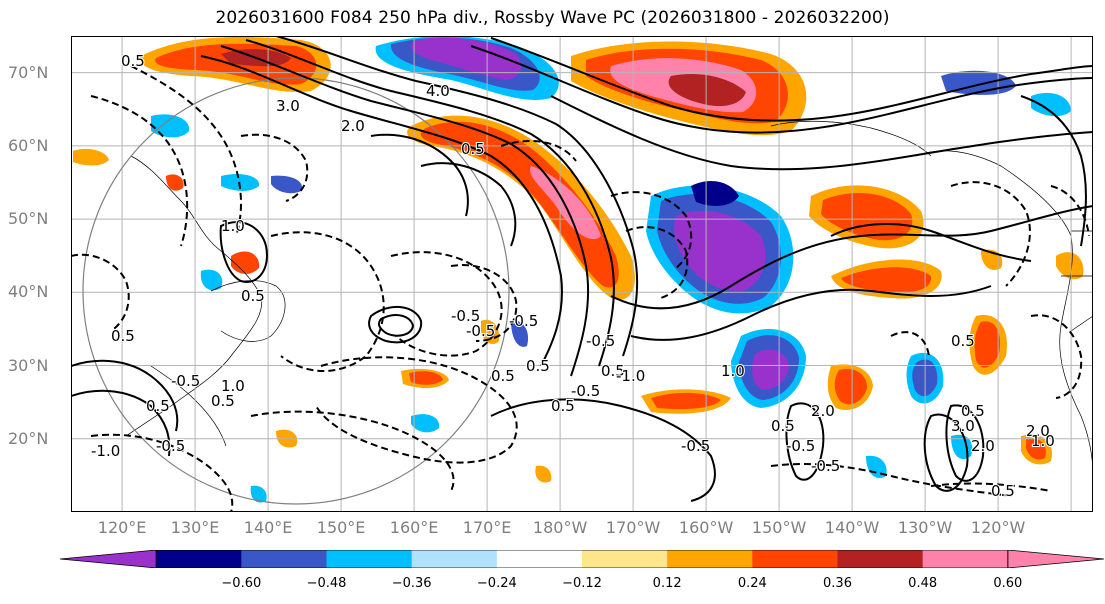 The width and height of the screenshot is (1105, 604). I want to click on colorbar-tick-label: 0.60, so click(1008, 583).